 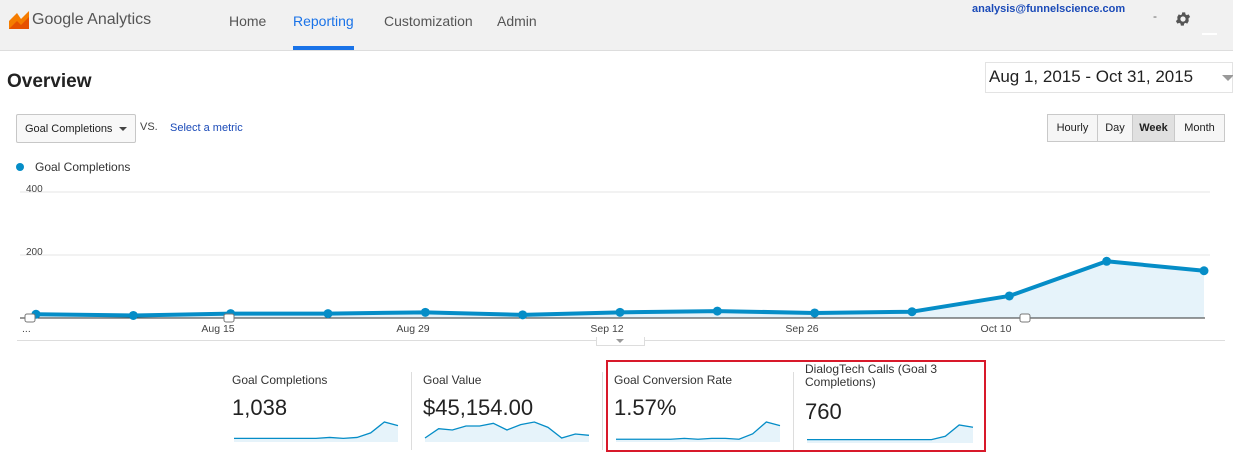 What do you see at coordinates (871, 375) in the screenshot?
I see `scorecard-label: DialogTech Calls (Goal 3 Completions)` at bounding box center [871, 375].